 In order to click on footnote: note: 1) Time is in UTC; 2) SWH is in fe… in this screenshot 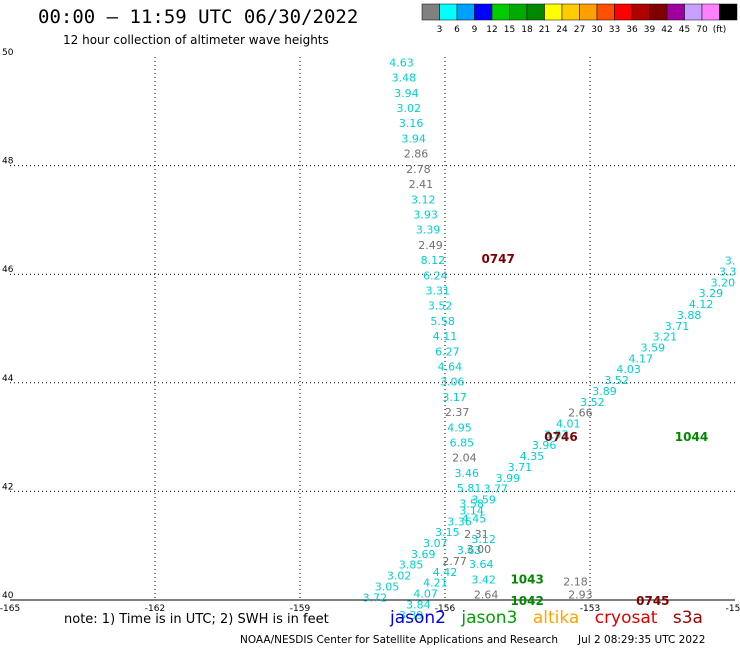, I will do `click(196, 619)`.